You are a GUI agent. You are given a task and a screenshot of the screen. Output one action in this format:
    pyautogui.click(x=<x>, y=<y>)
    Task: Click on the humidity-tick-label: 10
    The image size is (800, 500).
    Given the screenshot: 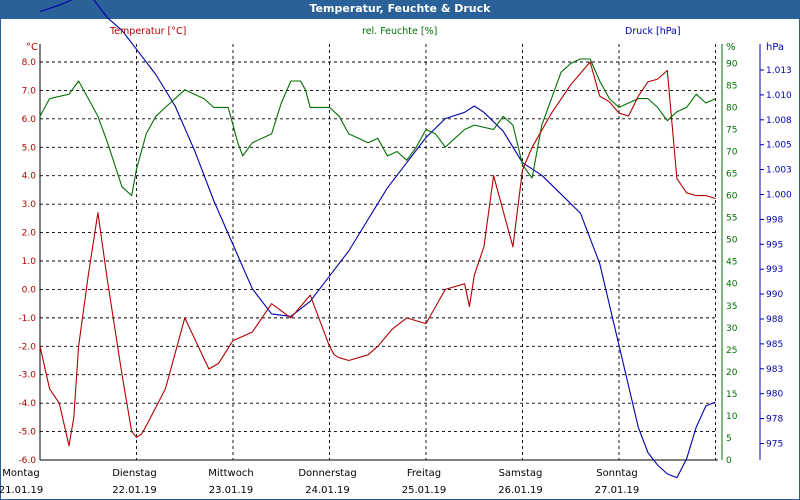 What is the action you would take?
    pyautogui.click(x=732, y=417)
    